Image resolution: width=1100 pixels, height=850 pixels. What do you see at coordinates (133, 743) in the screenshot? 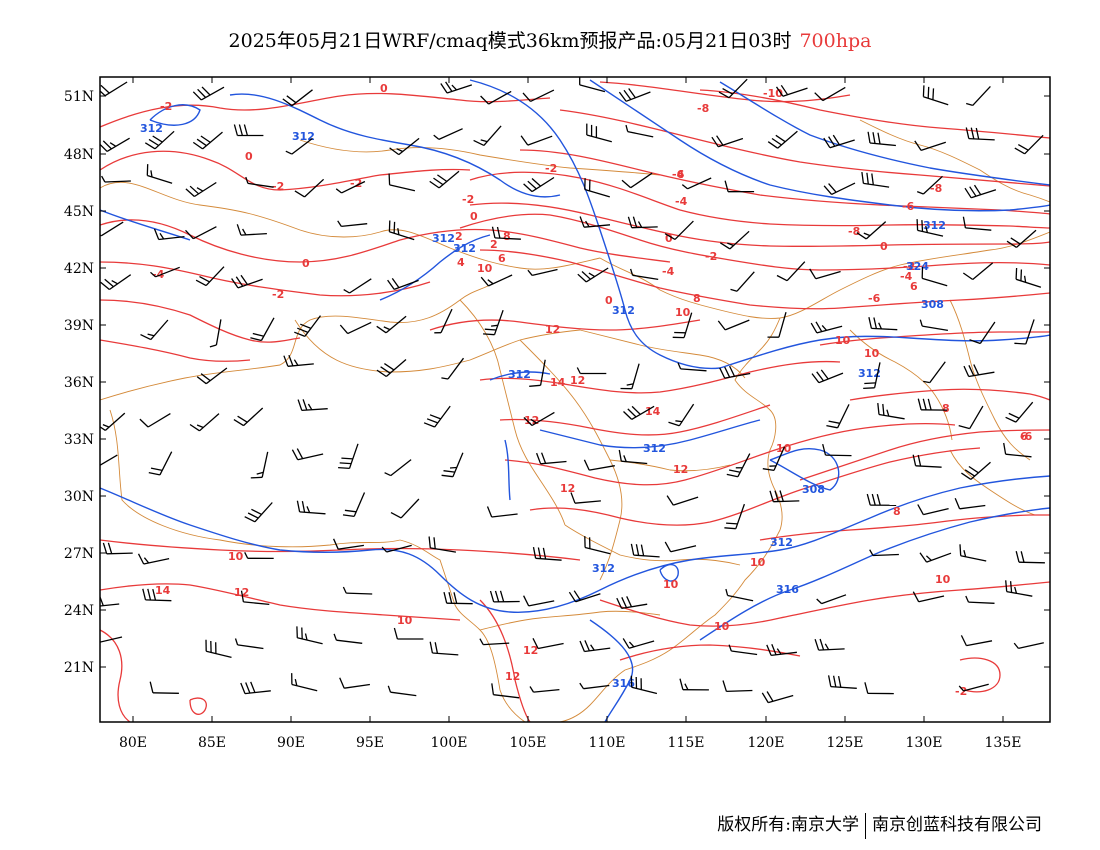
I see `lon-label: 80E` at bounding box center [133, 743].